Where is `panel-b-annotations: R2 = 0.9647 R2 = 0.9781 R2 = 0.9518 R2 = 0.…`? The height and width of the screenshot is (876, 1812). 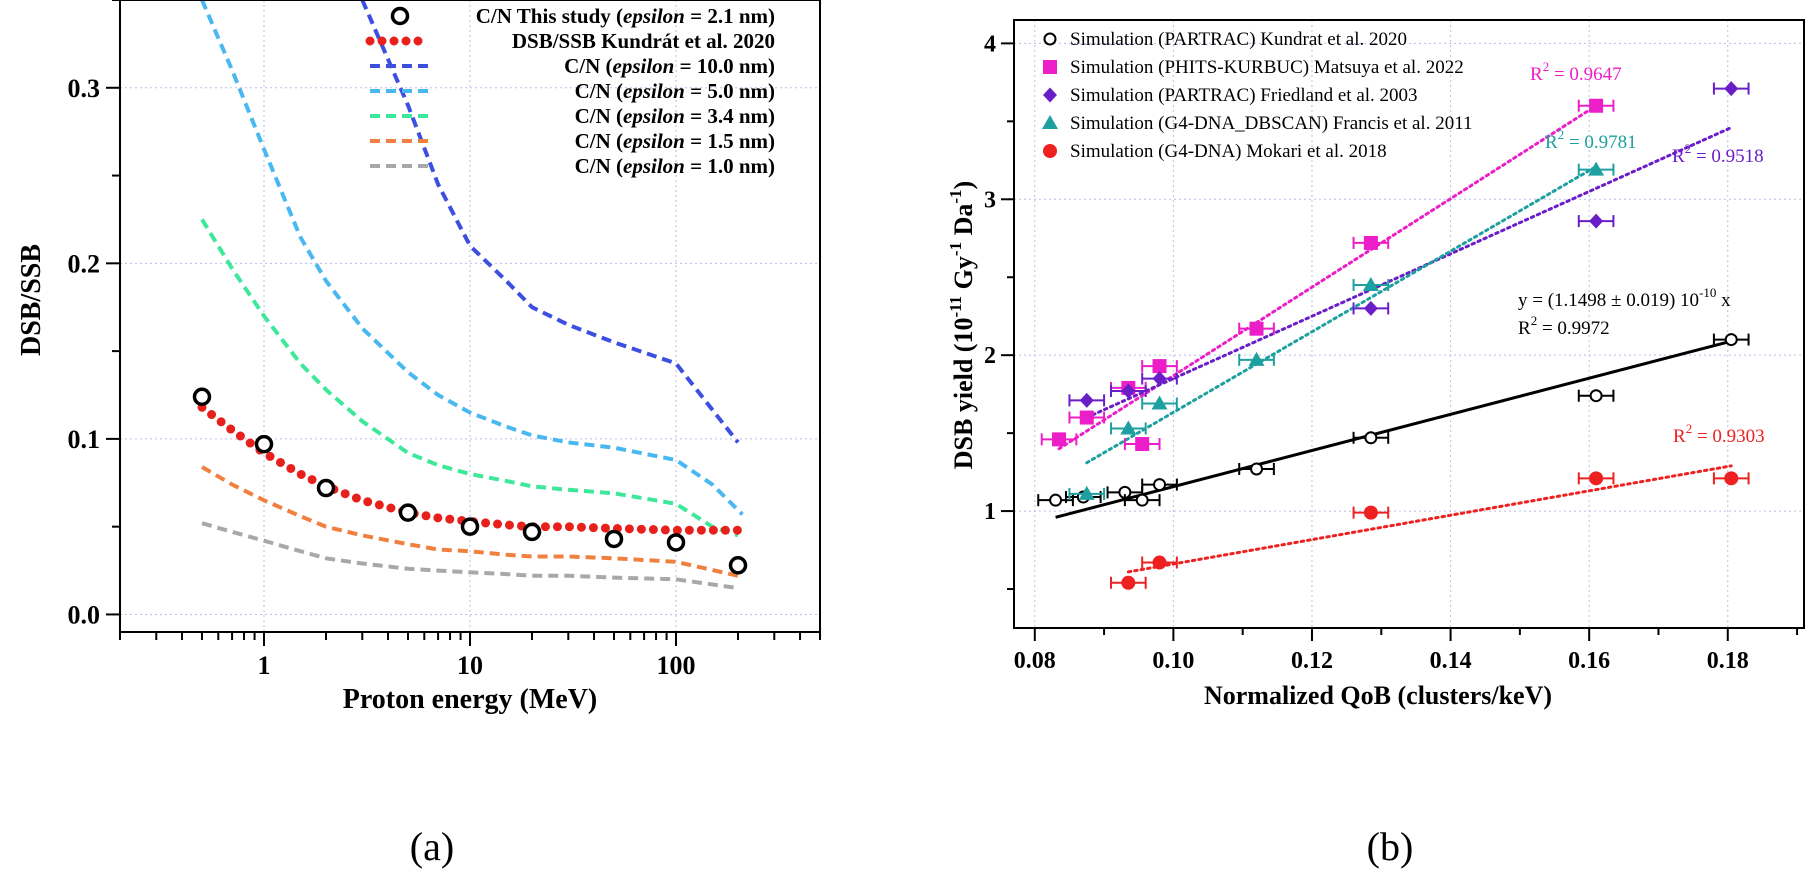 panel-b-annotations: R2 = 0.9647 R2 = 0.9781 R2 = 0.9518 R2 = 0.… is located at coordinates (1641, 253).